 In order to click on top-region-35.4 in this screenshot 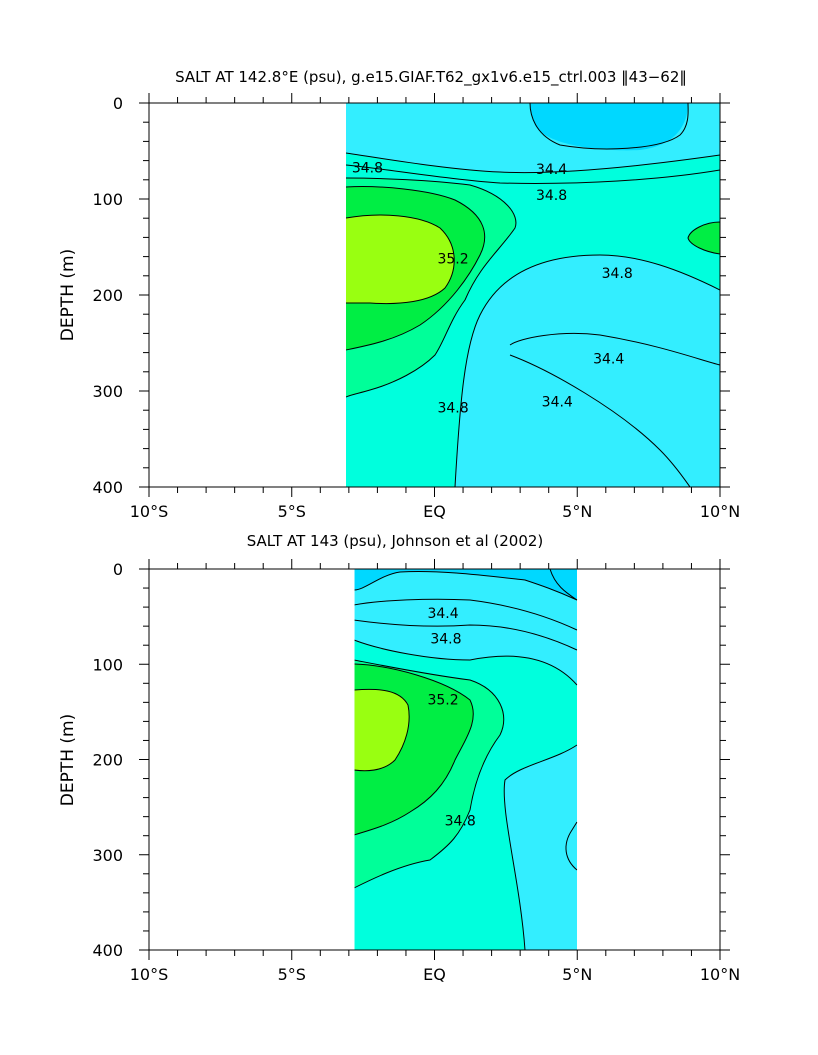, I will do `click(400, 259)`.